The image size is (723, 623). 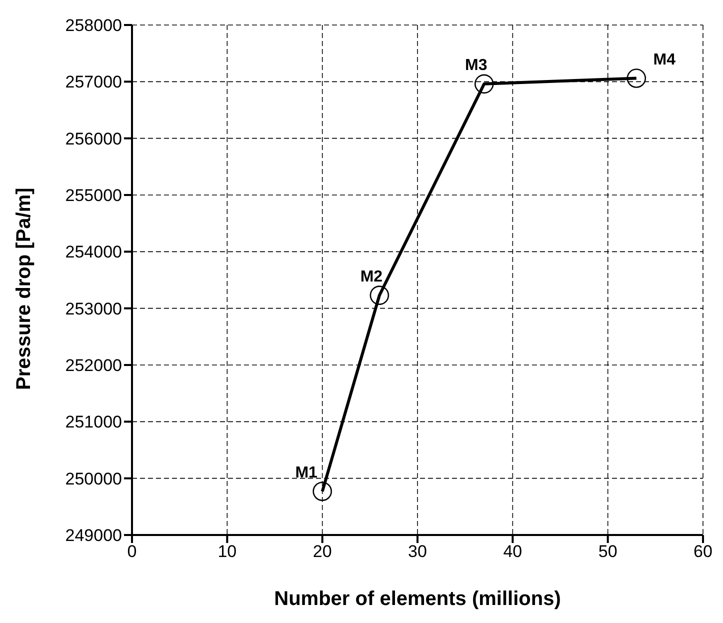 What do you see at coordinates (93, 196) in the screenshot?
I see `y-tick-label: 255000` at bounding box center [93, 196].